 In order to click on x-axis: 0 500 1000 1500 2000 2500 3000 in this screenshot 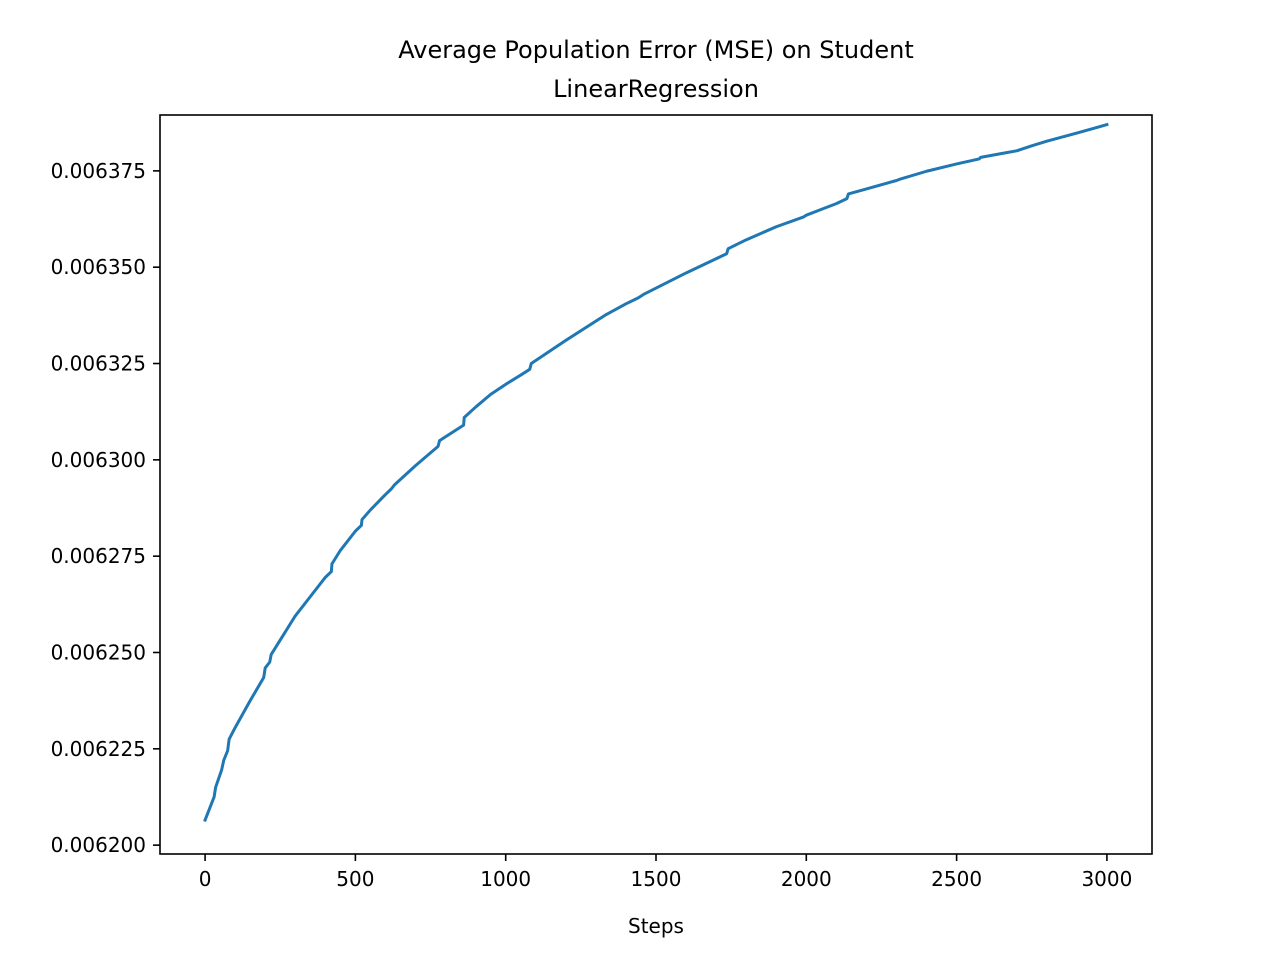, I will do `click(665, 872)`.